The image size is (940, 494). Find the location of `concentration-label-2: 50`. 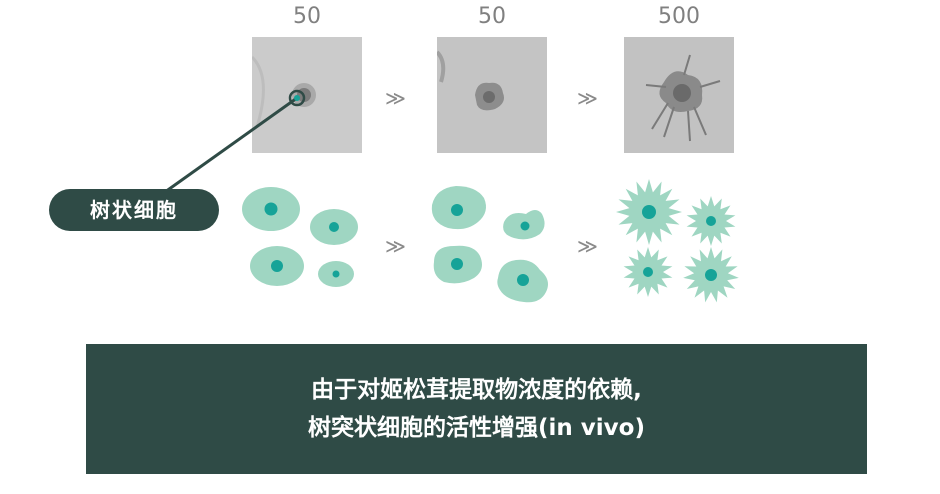

concentration-label-2: 50 is located at coordinates (492, 16).